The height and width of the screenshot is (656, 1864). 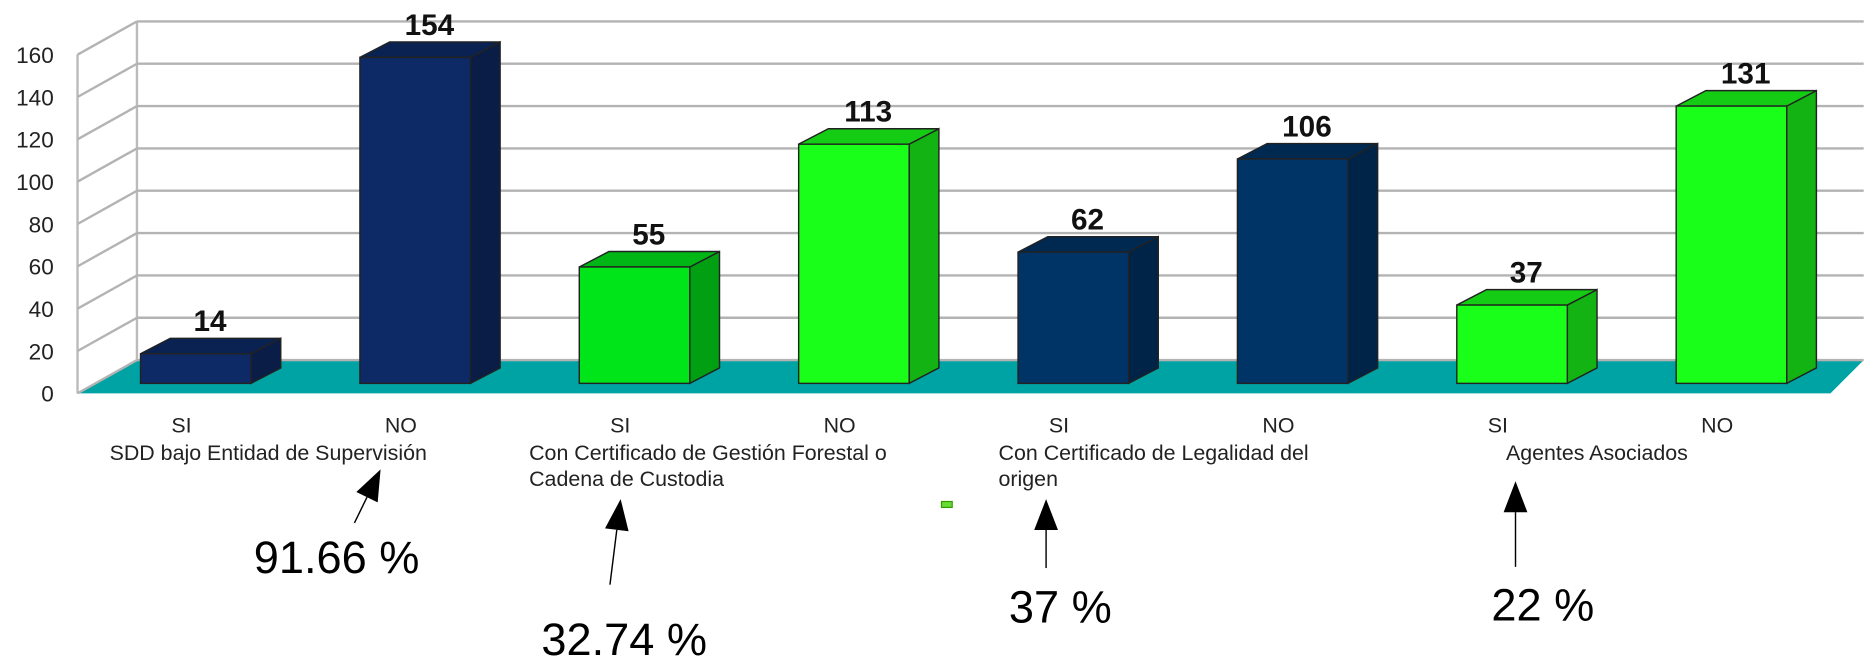 What do you see at coordinates (1028, 479) in the screenshot?
I see `group-label: origen` at bounding box center [1028, 479].